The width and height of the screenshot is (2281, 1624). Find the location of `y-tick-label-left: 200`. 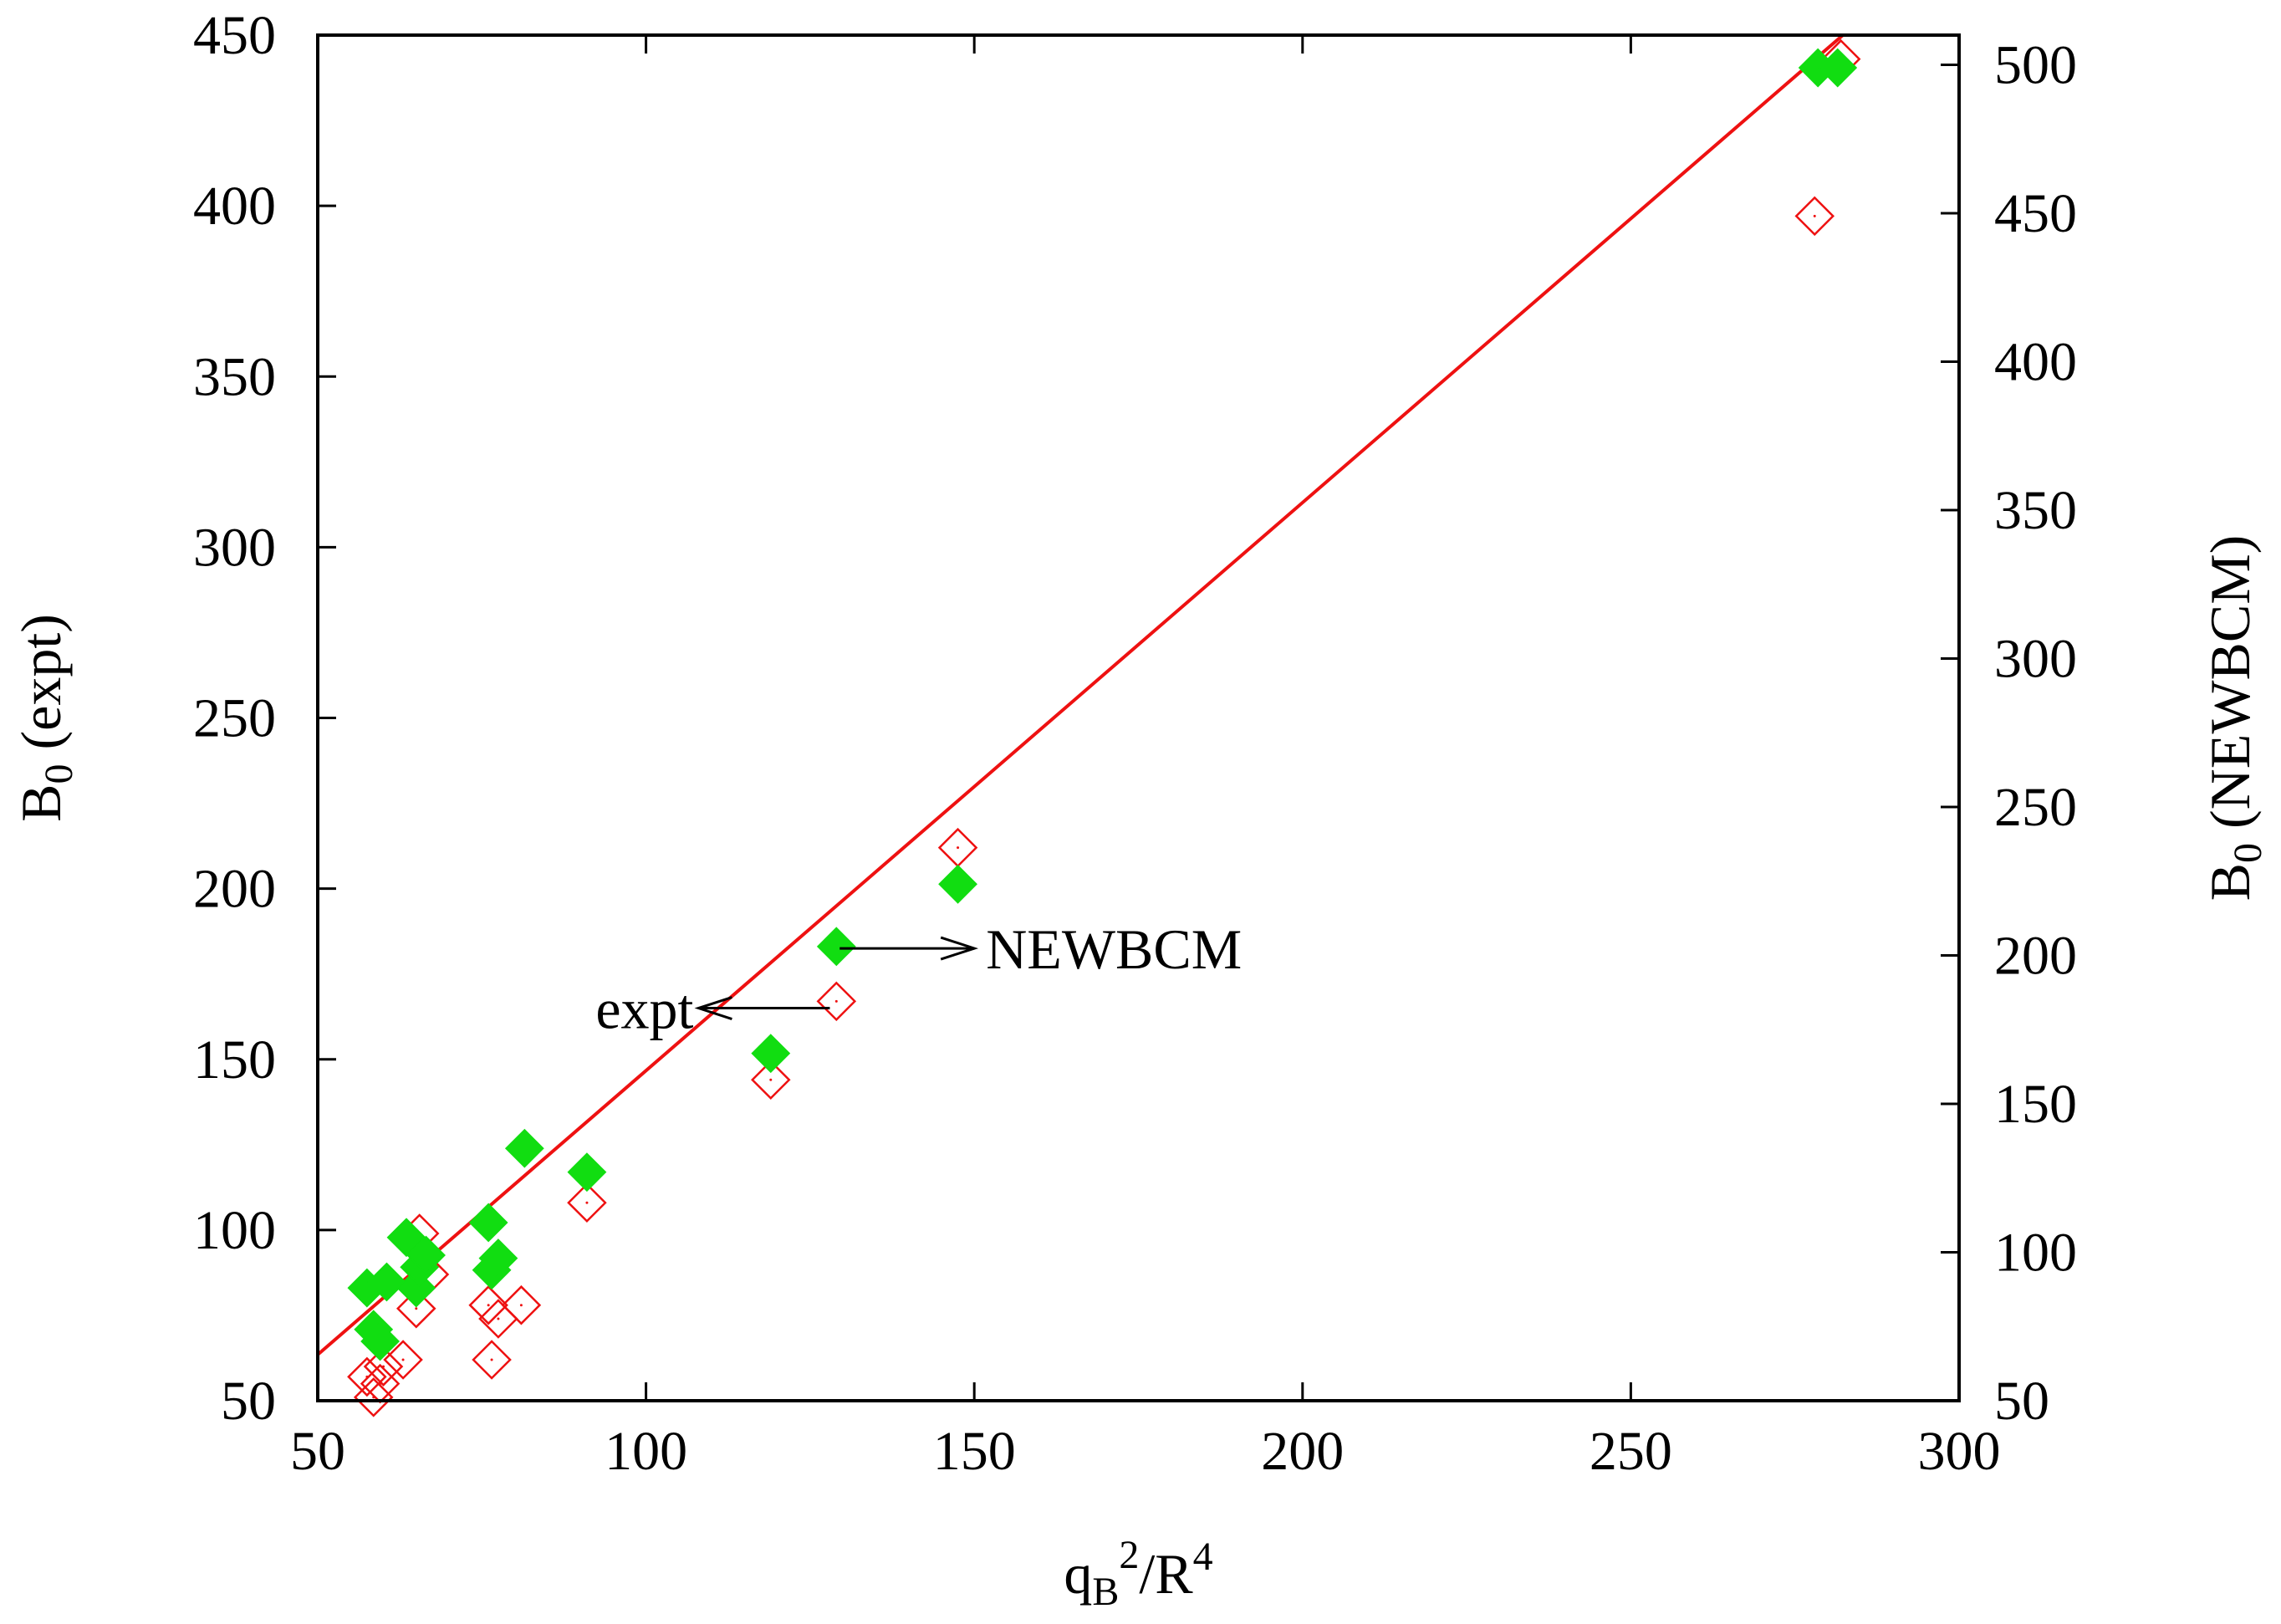

y-tick-label-left: 200 is located at coordinates (234, 889).